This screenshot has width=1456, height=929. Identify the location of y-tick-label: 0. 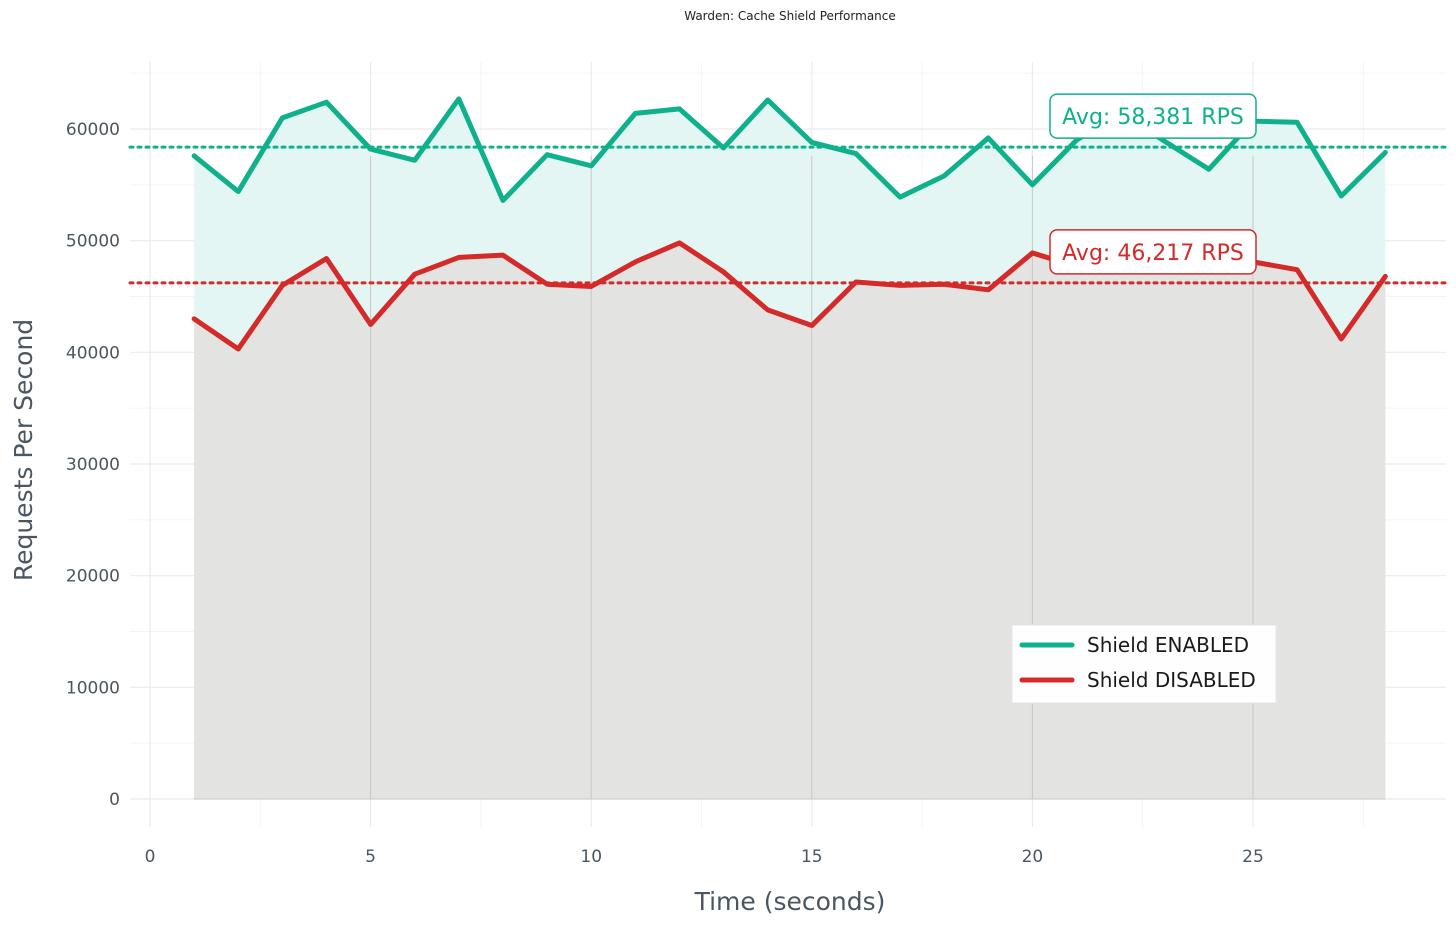
(114, 800).